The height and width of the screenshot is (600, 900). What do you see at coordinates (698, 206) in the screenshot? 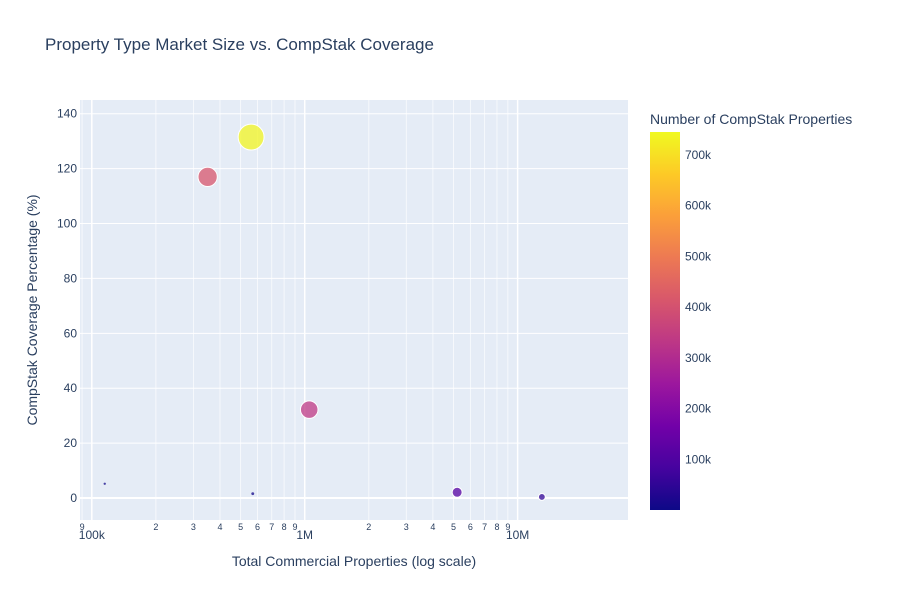
I see `colorbar-tick-label: 600k` at bounding box center [698, 206].